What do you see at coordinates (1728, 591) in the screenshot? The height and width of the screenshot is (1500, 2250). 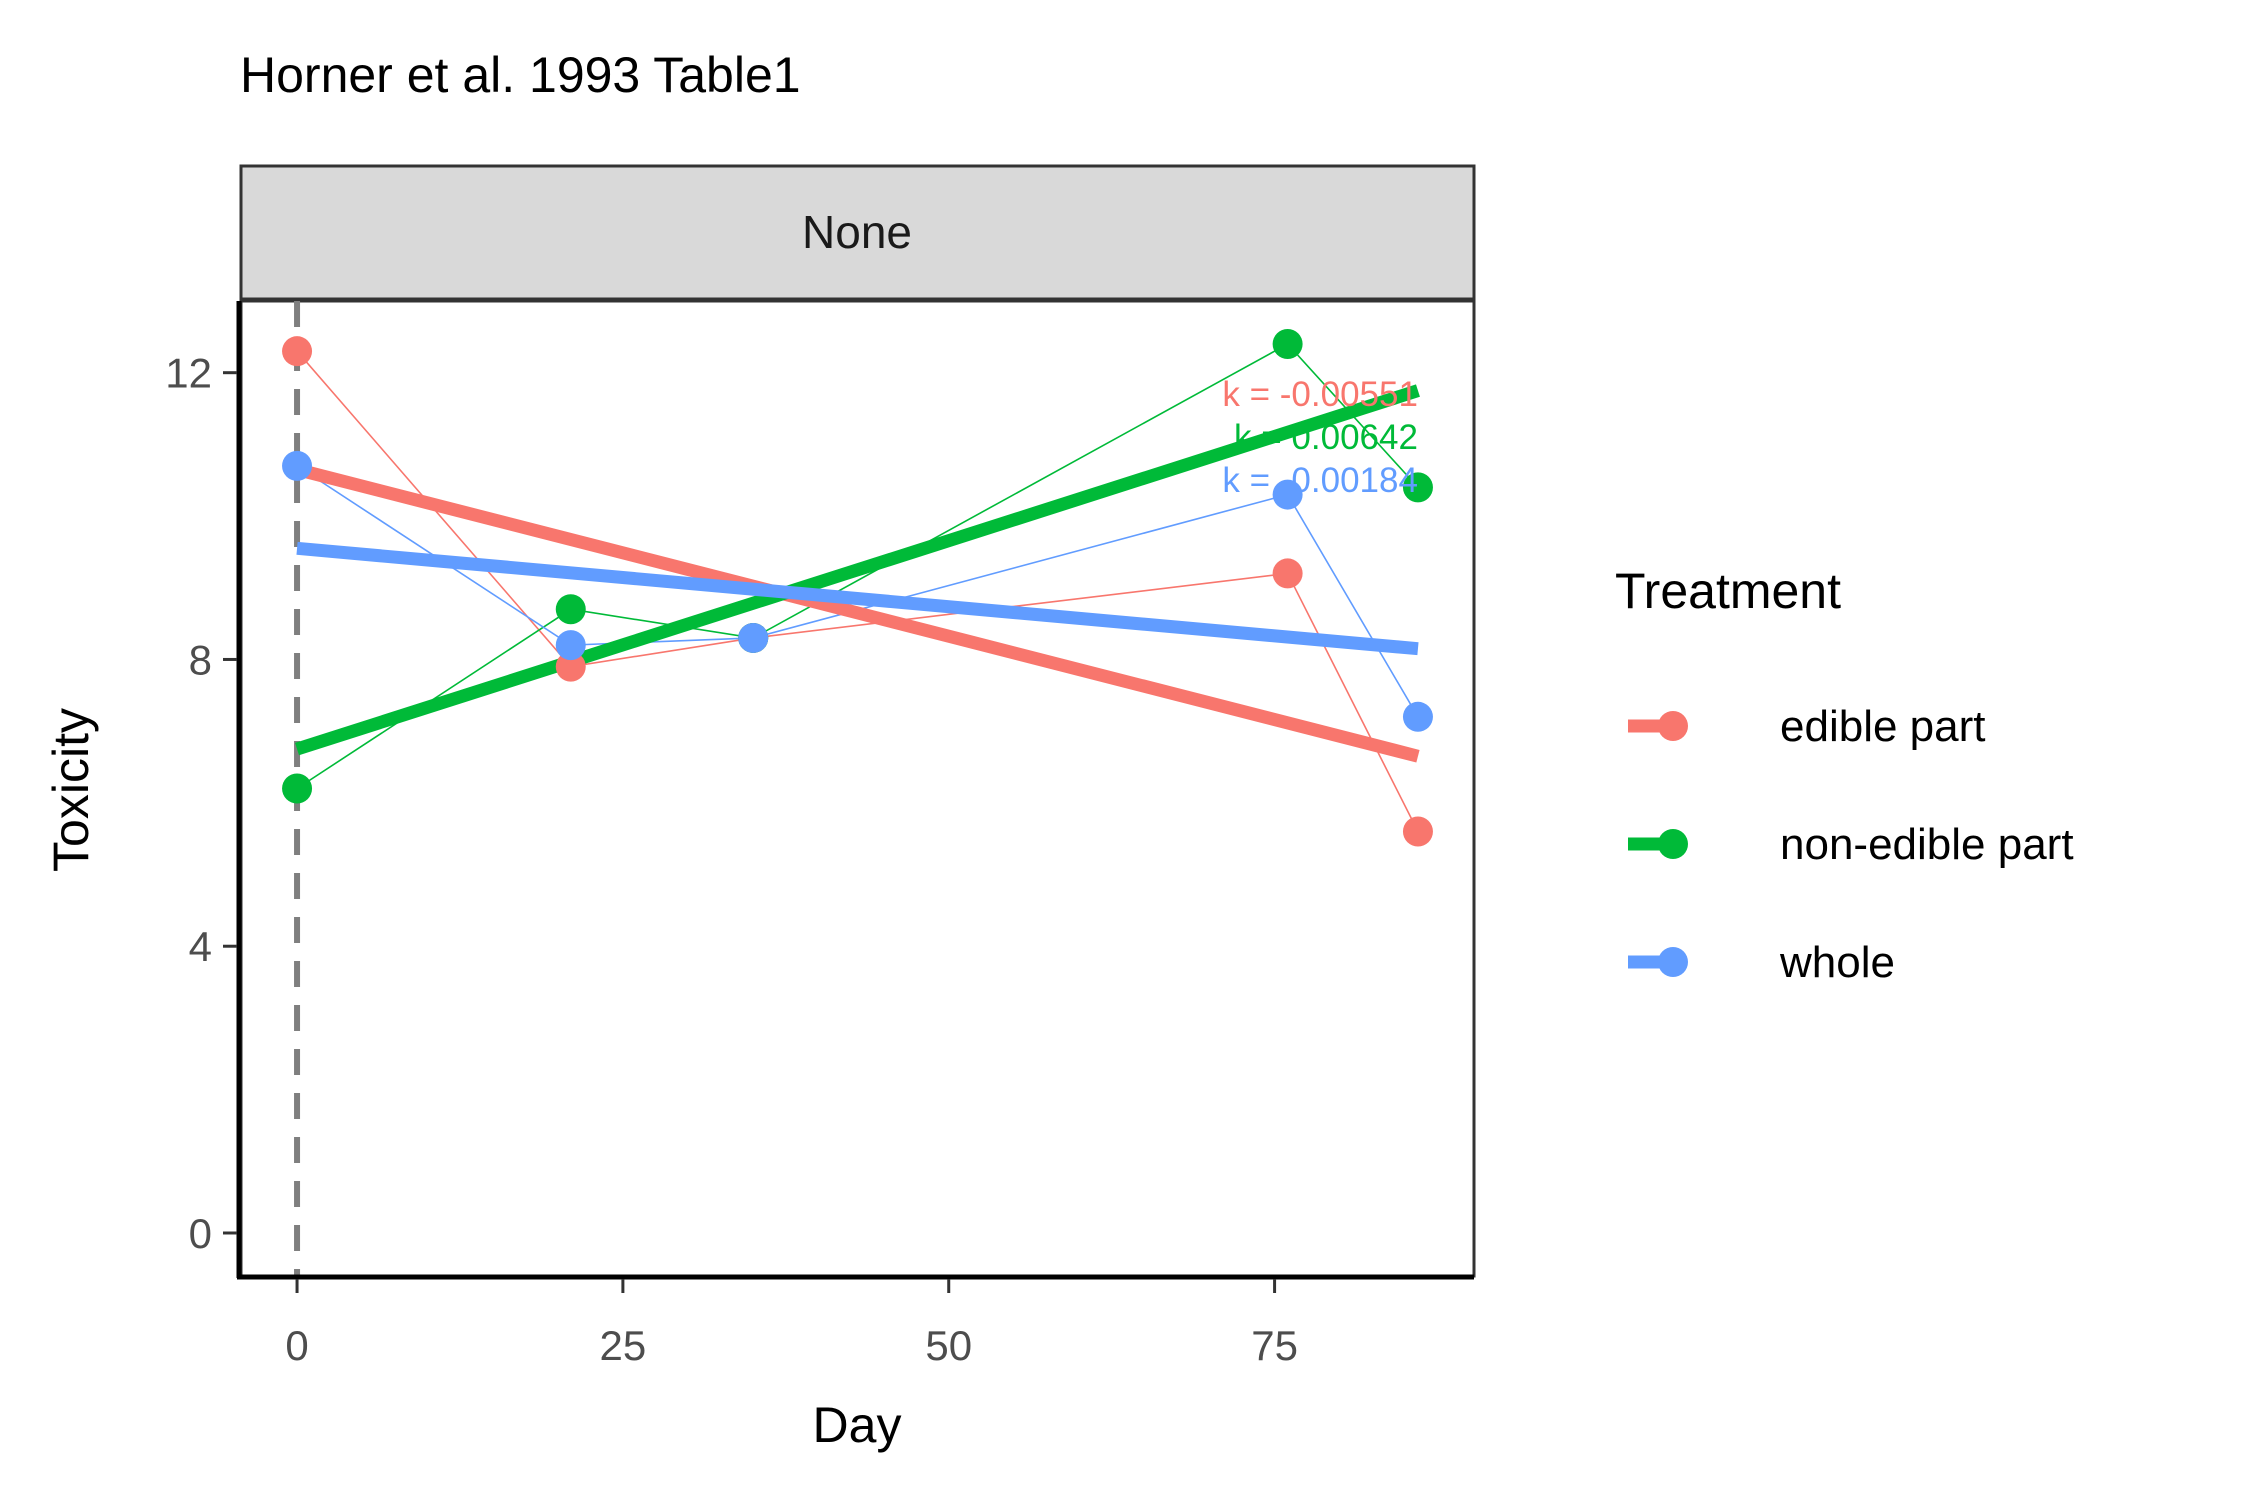 I see `legend-title: Treatment` at bounding box center [1728, 591].